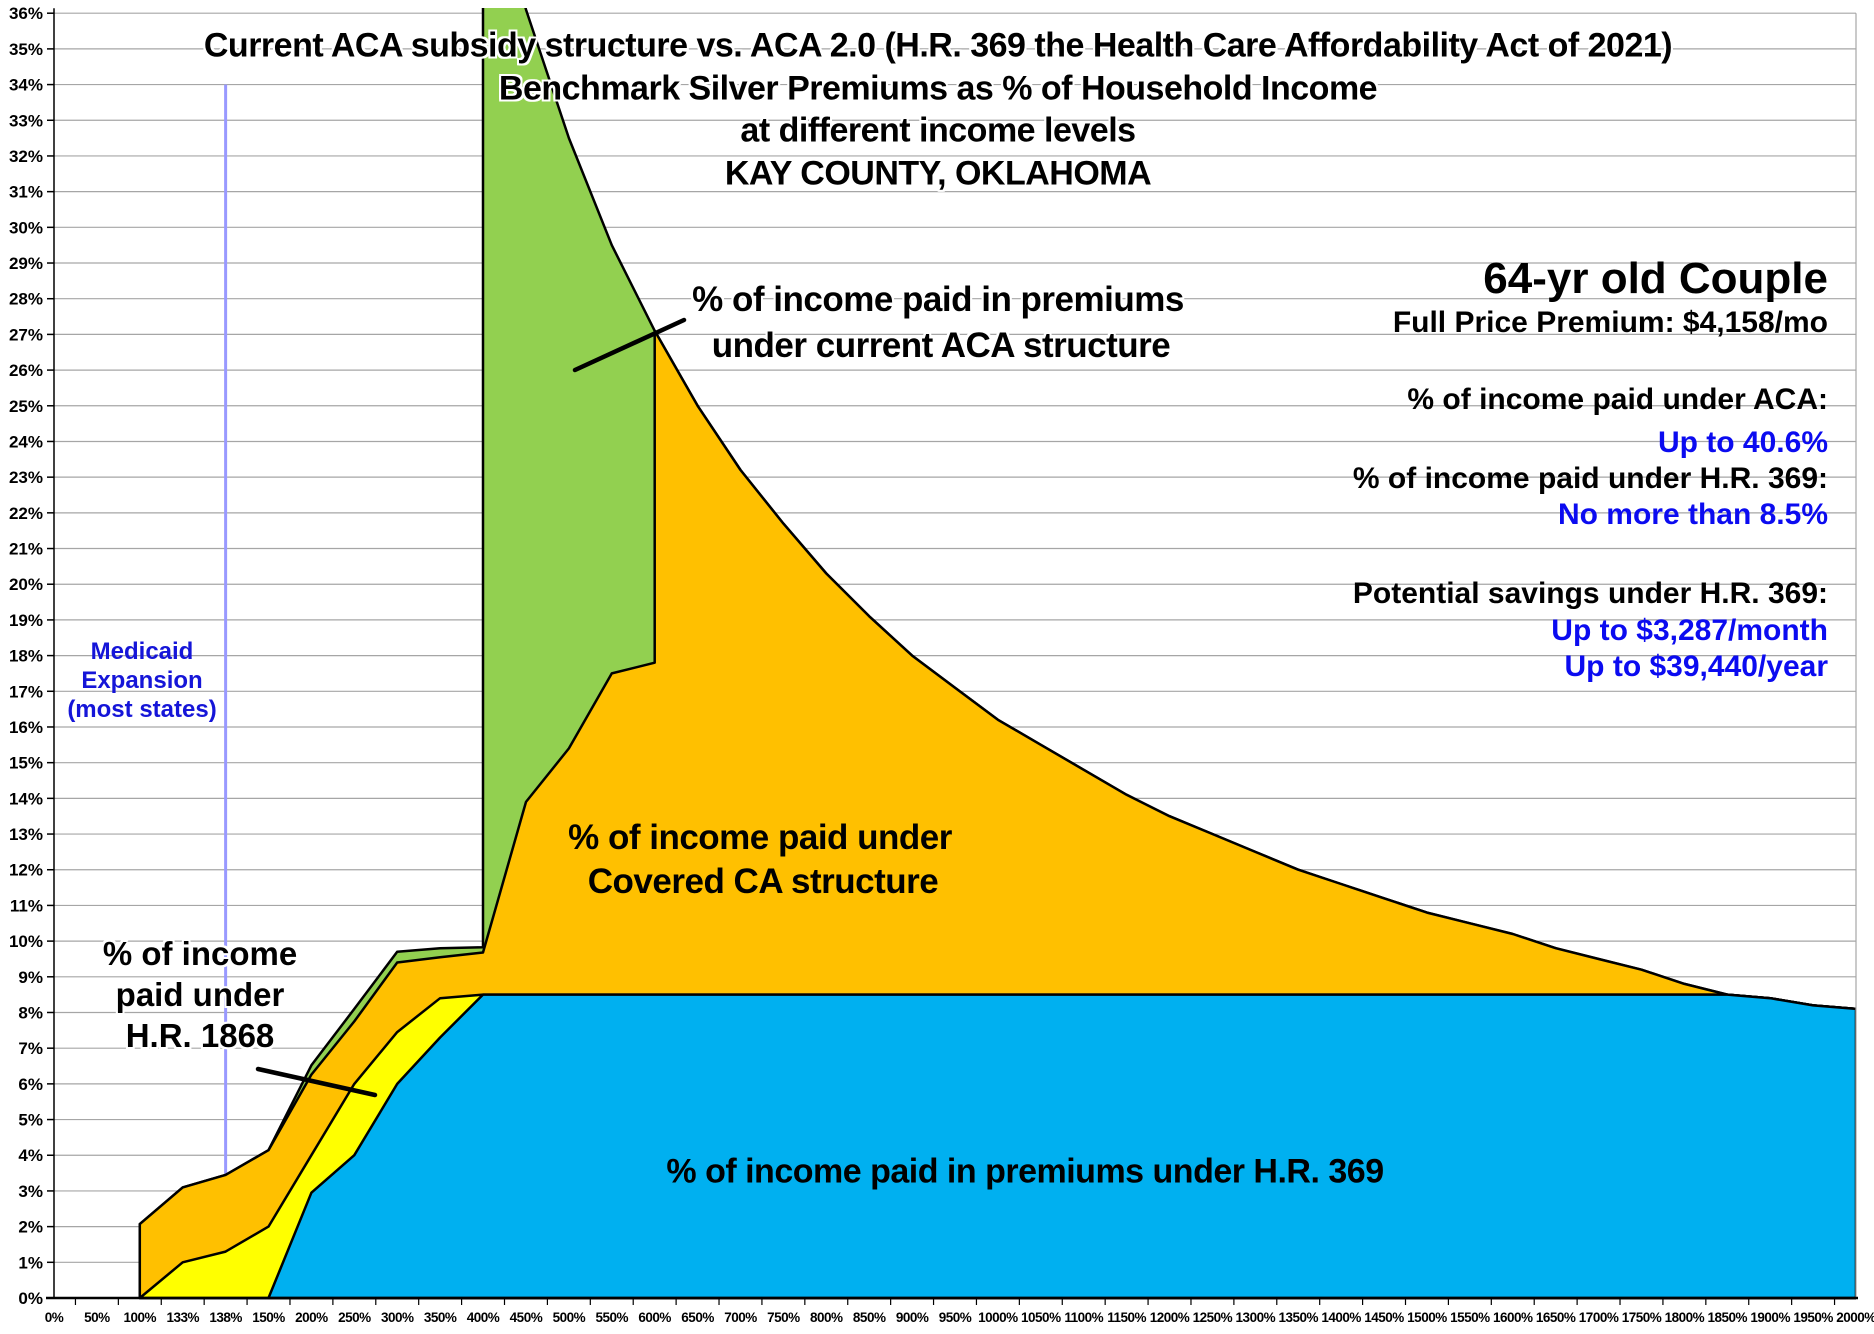  Describe the element at coordinates (569, 1317) in the screenshot. I see `x-tick-label: 500%` at that location.